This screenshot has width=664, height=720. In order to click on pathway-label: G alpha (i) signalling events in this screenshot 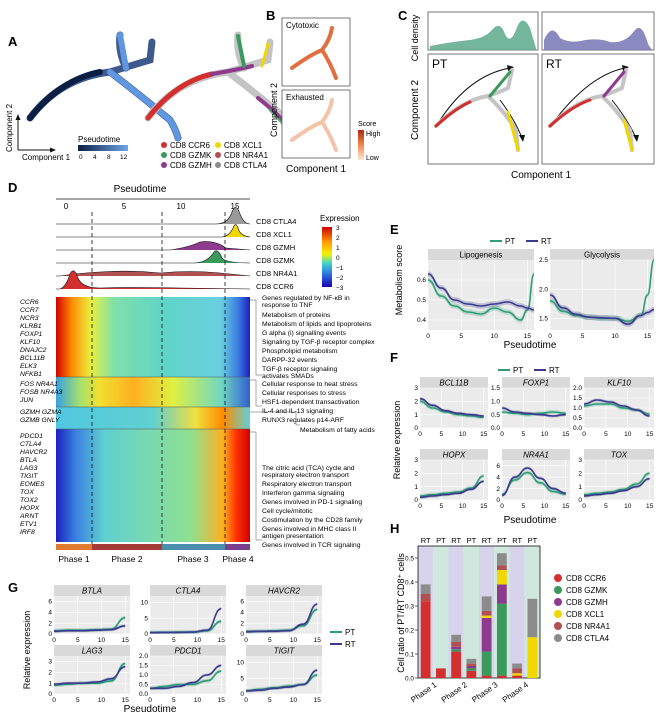, I will do `click(304, 333)`.